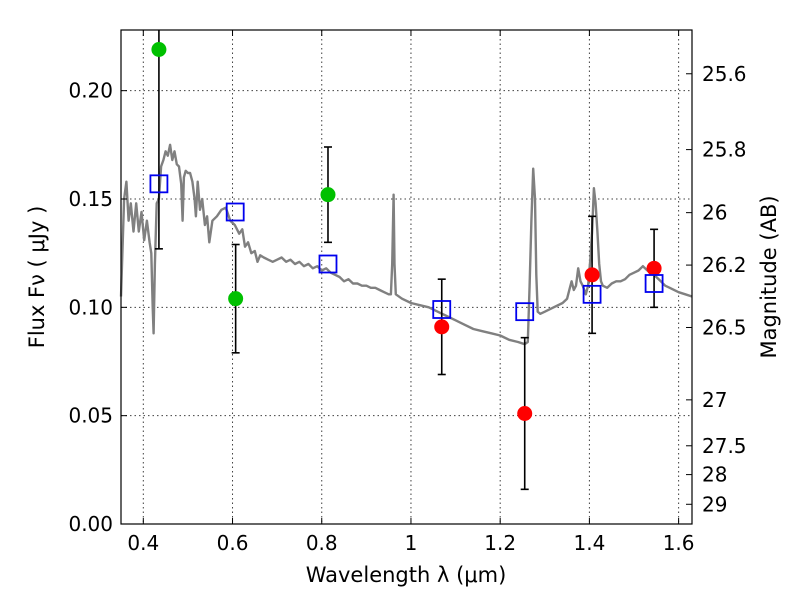 The width and height of the screenshot is (800, 600). Describe the element at coordinates (90, 416) in the screenshot. I see `y-tick-label: 0.05` at that location.